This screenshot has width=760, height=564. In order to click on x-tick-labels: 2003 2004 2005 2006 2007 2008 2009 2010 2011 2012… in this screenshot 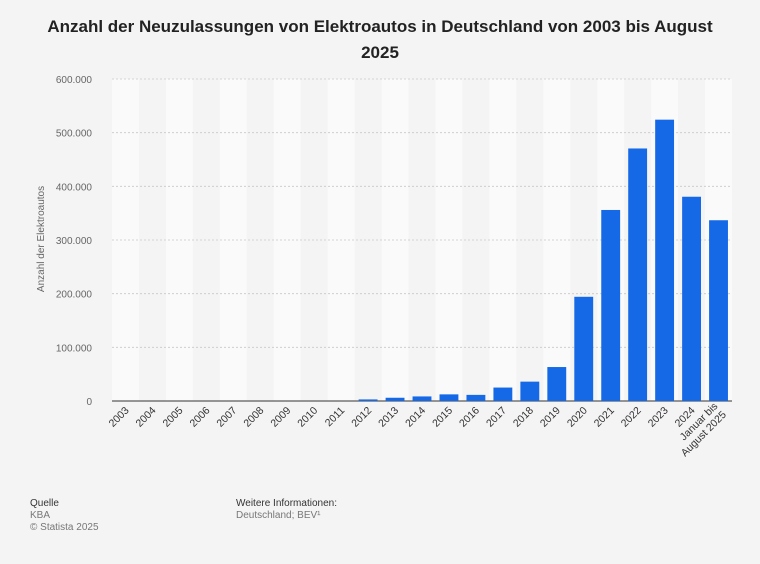, I will do `click(418, 429)`.